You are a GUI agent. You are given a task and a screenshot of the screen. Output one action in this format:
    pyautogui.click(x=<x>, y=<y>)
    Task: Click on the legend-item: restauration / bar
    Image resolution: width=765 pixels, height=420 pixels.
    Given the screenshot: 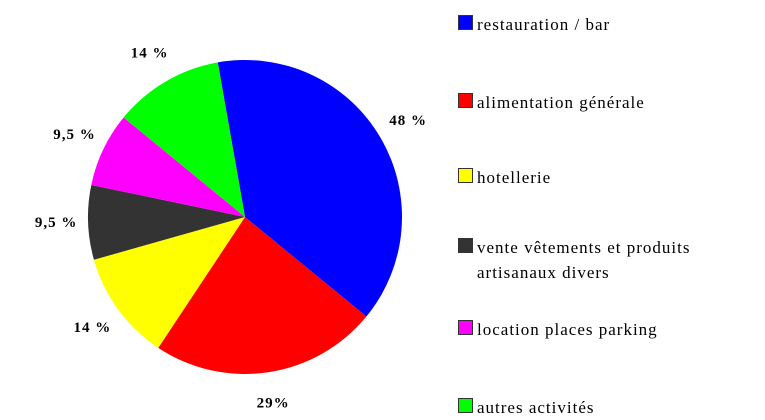 What is the action you would take?
    pyautogui.click(x=607, y=24)
    